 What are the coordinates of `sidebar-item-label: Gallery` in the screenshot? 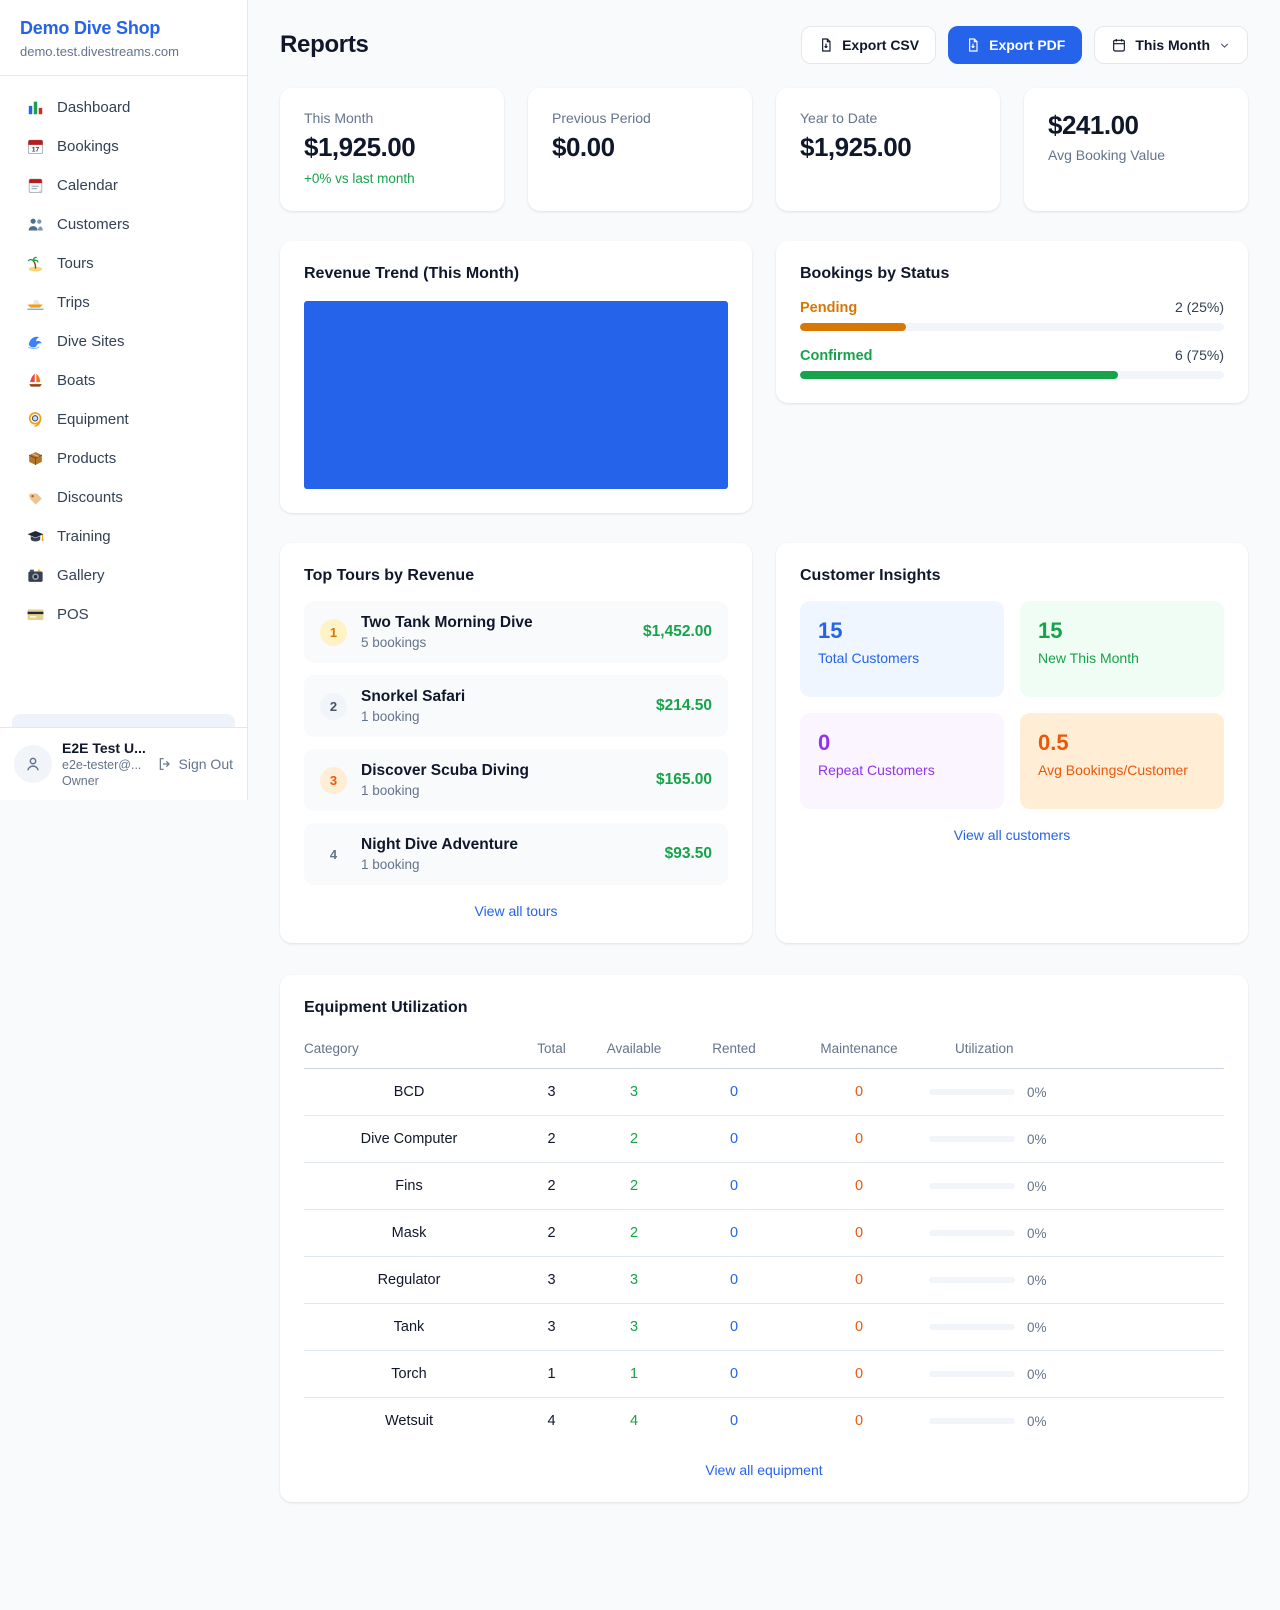 It's located at (81, 575).